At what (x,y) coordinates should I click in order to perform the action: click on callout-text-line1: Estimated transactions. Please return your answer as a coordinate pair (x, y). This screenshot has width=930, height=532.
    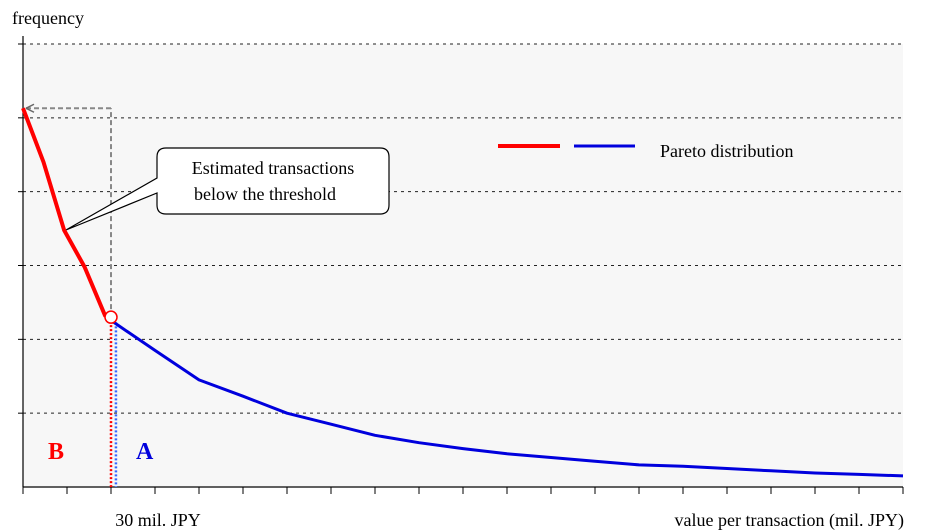
    Looking at the image, I should click on (273, 168).